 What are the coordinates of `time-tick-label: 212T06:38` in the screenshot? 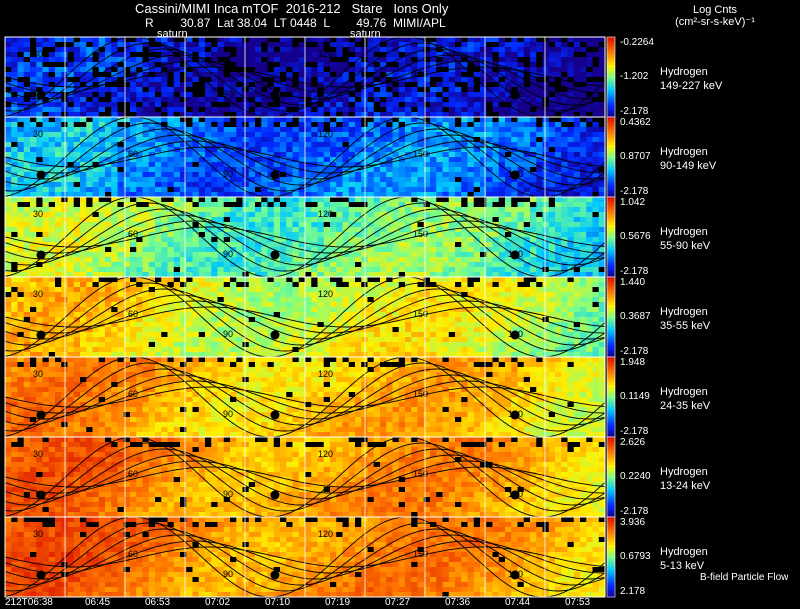 It's located at (29, 602).